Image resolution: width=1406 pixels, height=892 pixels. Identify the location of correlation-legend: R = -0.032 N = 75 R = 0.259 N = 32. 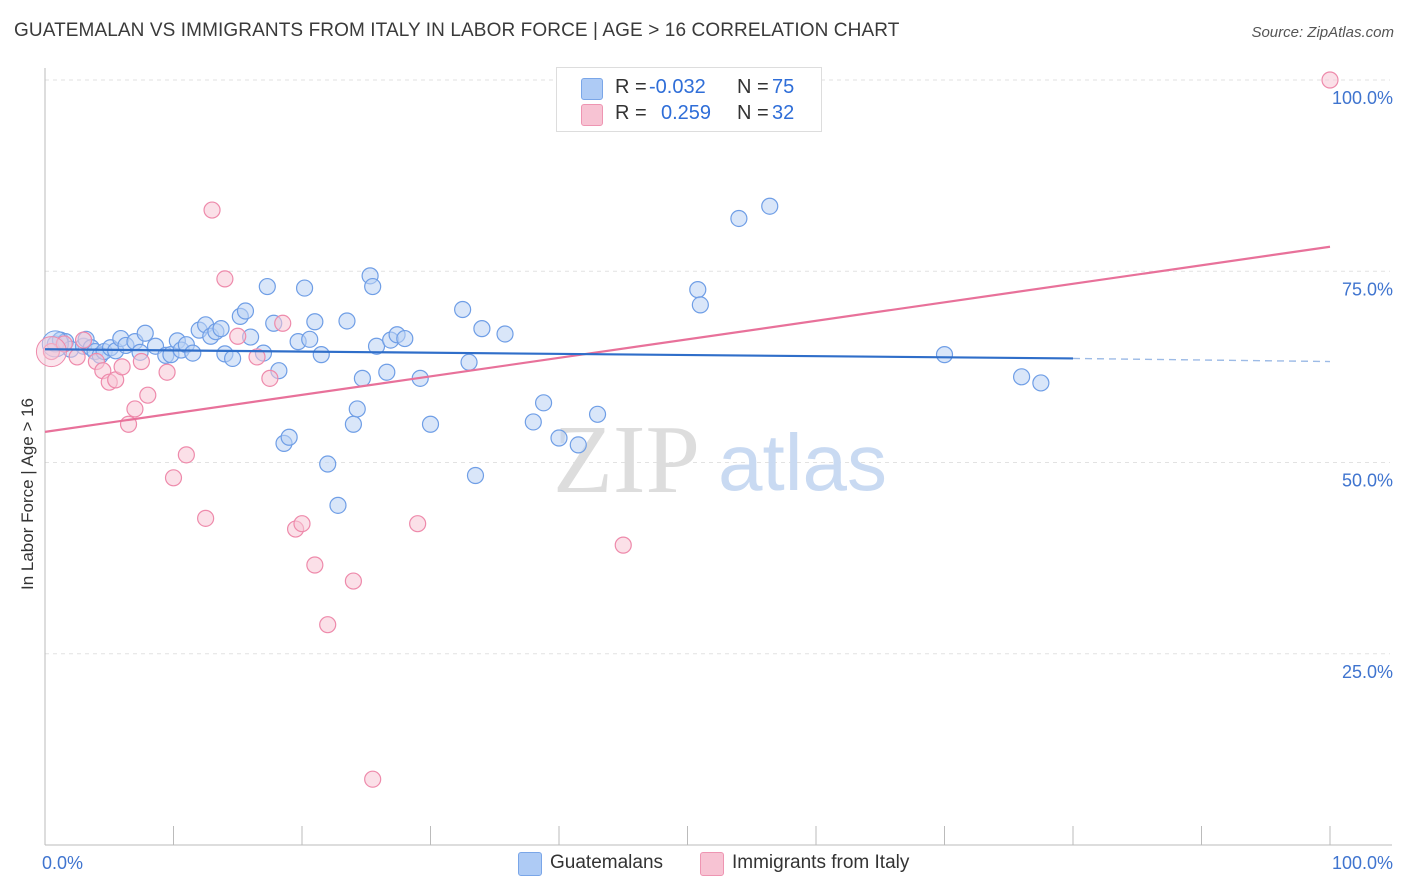
(689, 99).